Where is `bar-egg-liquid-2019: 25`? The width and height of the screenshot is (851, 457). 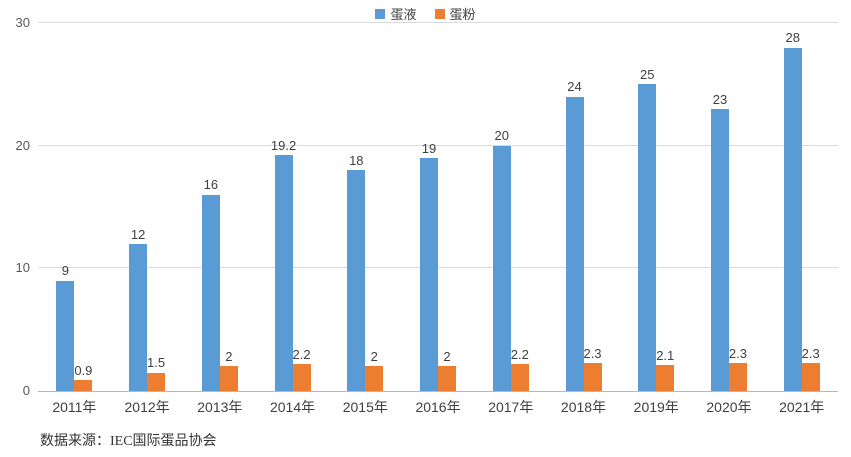 bar-egg-liquid-2019: 25 is located at coordinates (647, 229).